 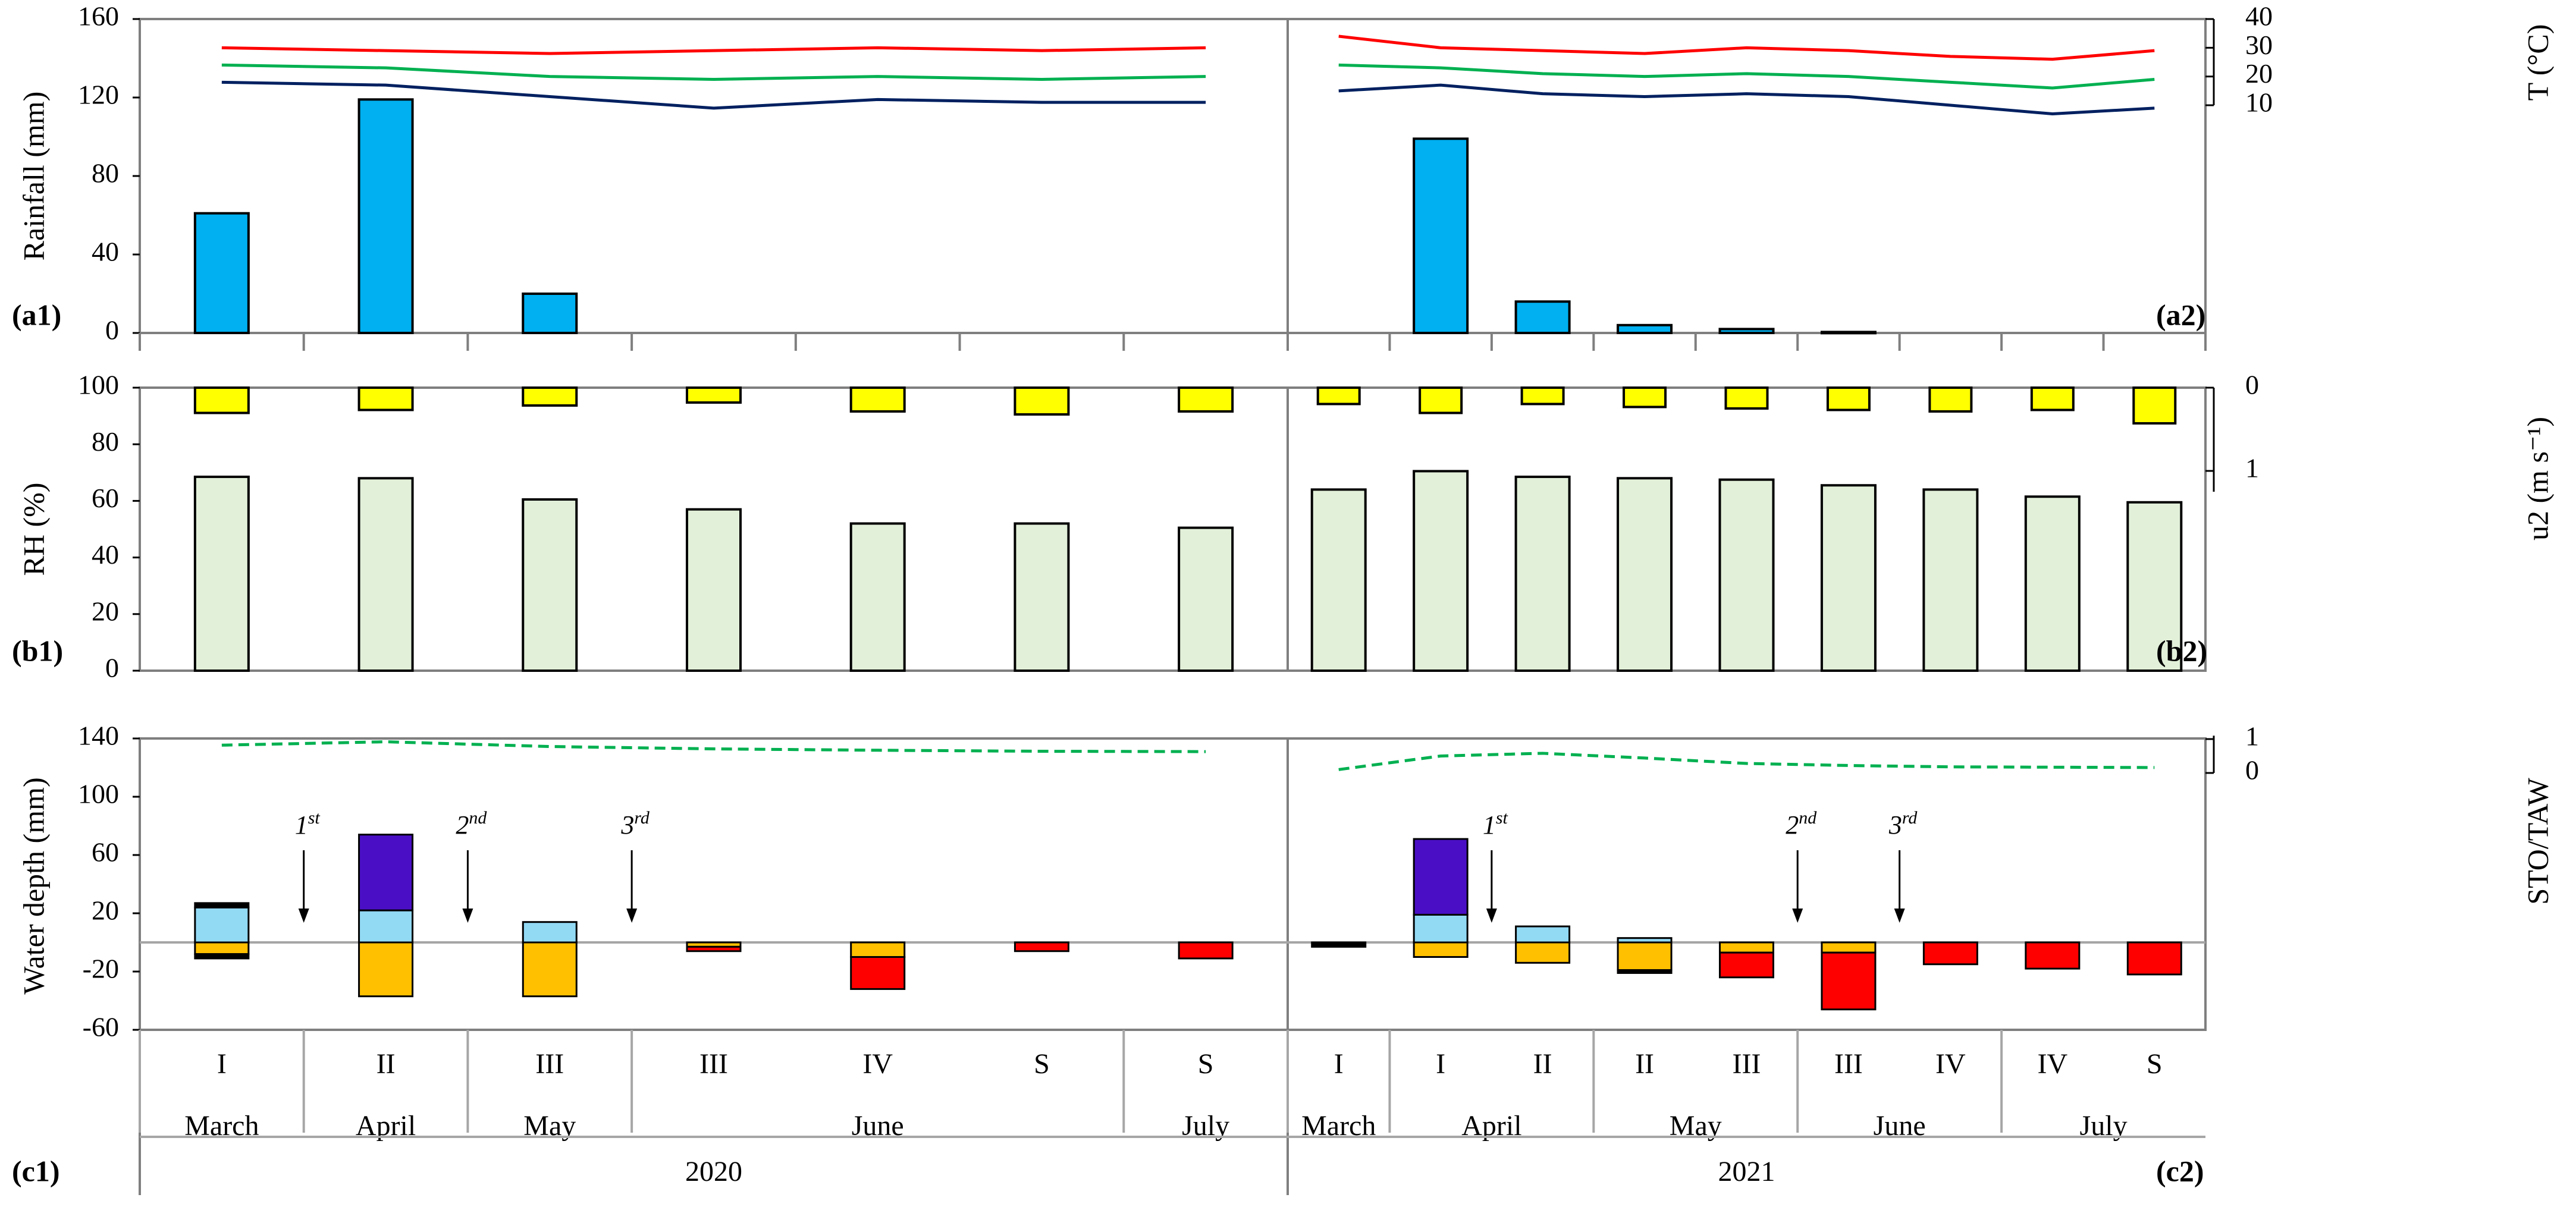 I want to click on irrigation-event-superscript: nd, so click(x=1808, y=818).